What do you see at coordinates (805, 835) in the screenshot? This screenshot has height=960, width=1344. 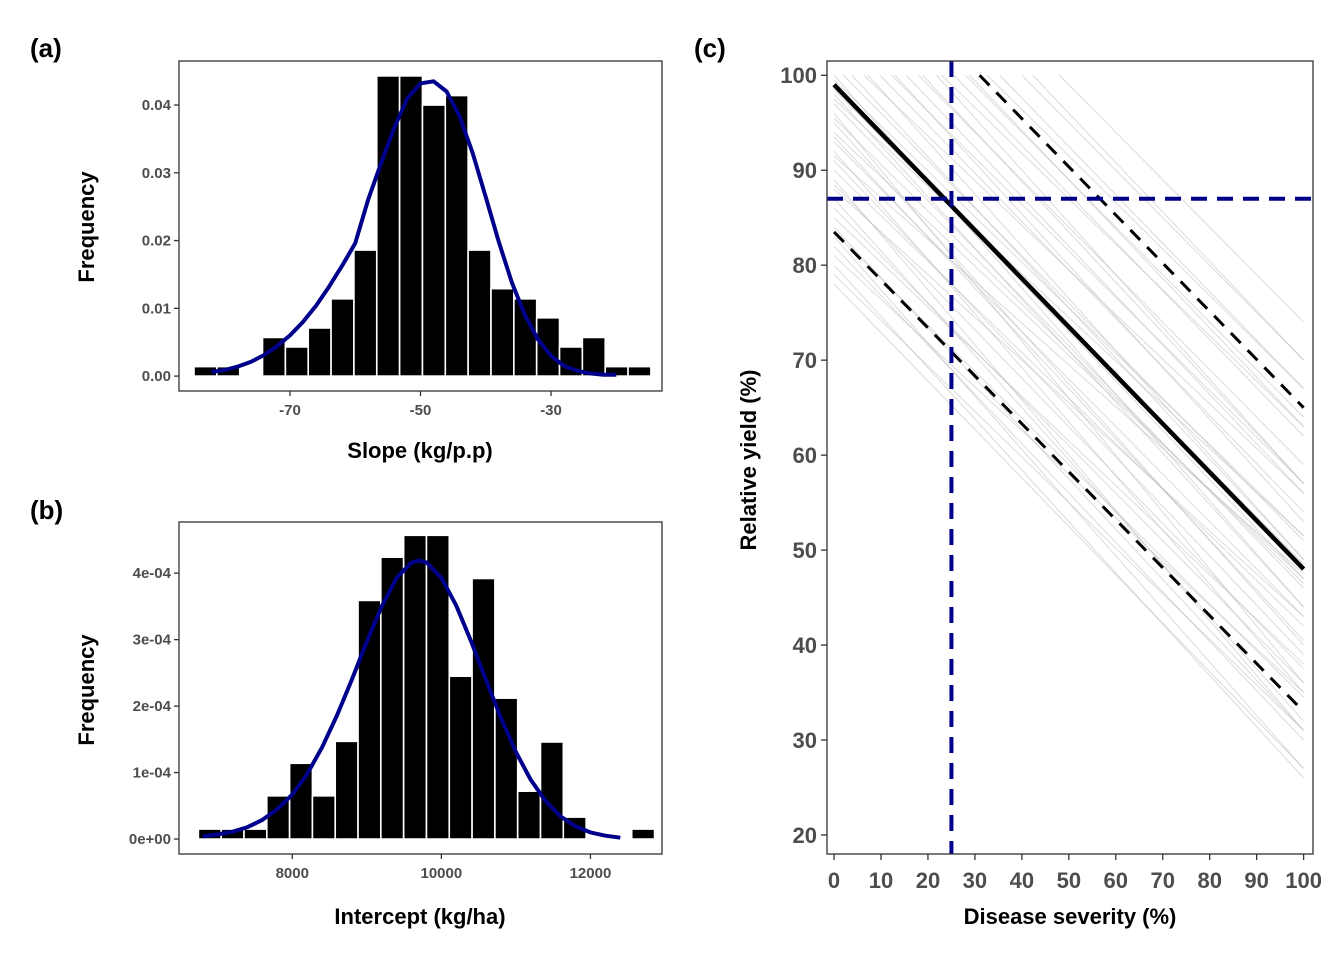 I see `y-tick-label: 20` at bounding box center [805, 835].